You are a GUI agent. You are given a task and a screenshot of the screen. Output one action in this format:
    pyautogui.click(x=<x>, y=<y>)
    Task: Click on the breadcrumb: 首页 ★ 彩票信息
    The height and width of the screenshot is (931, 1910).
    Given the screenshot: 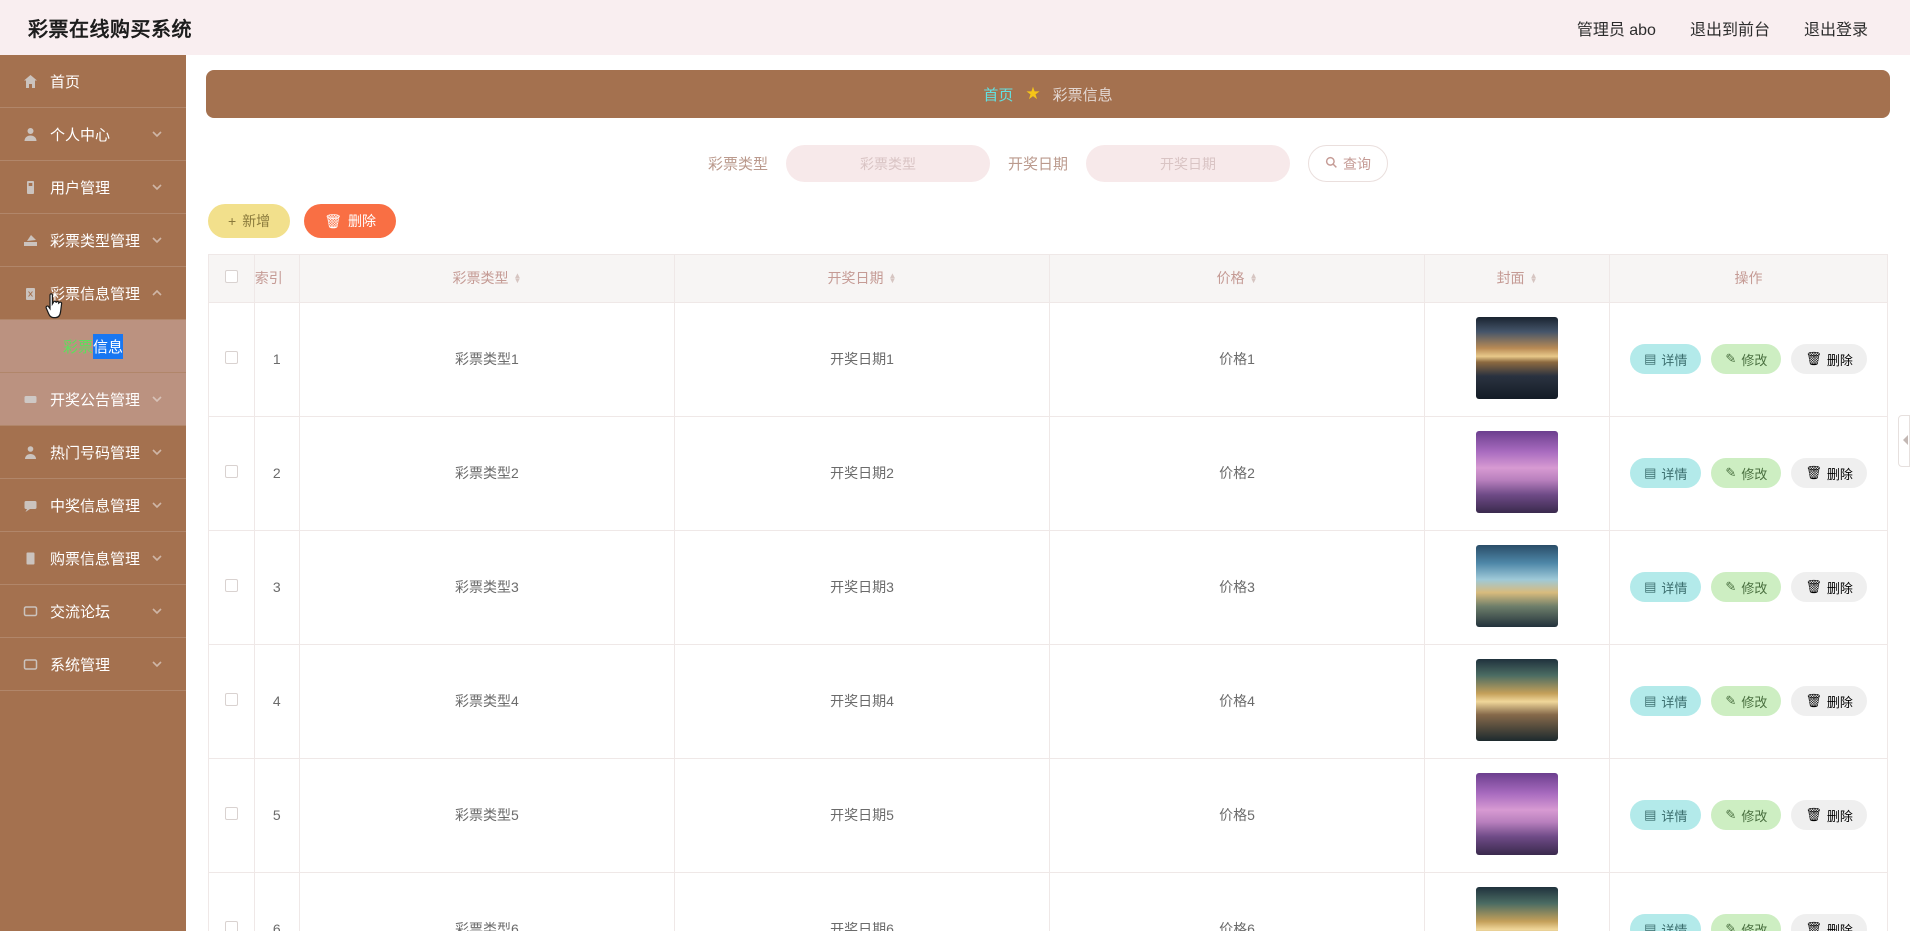 What is the action you would take?
    pyautogui.click(x=1048, y=94)
    